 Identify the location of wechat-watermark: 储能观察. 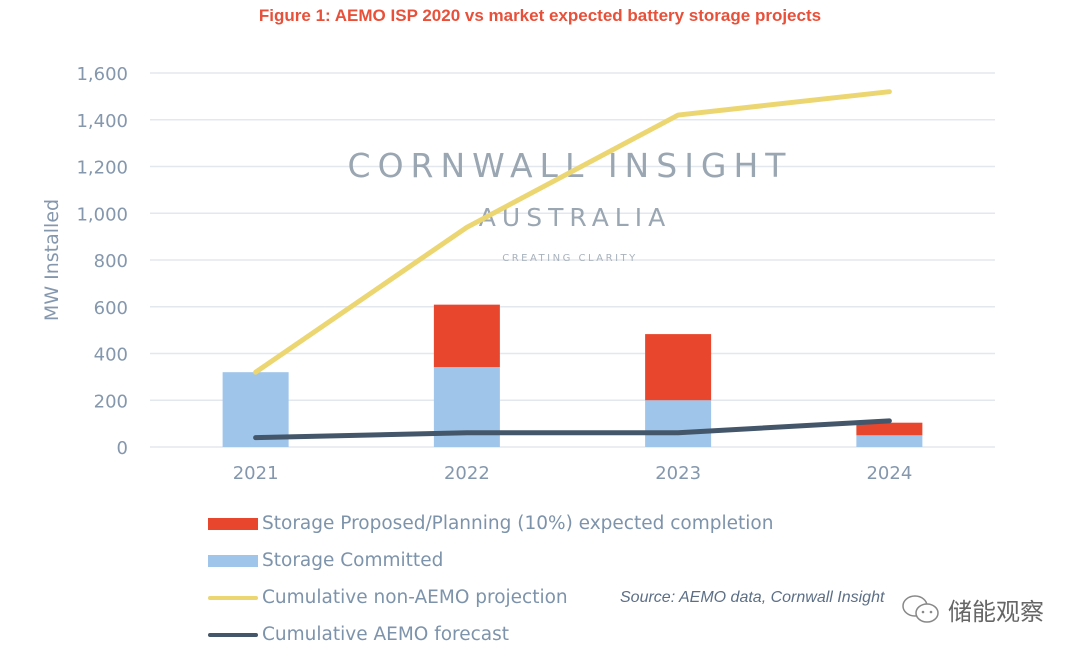
(972, 609).